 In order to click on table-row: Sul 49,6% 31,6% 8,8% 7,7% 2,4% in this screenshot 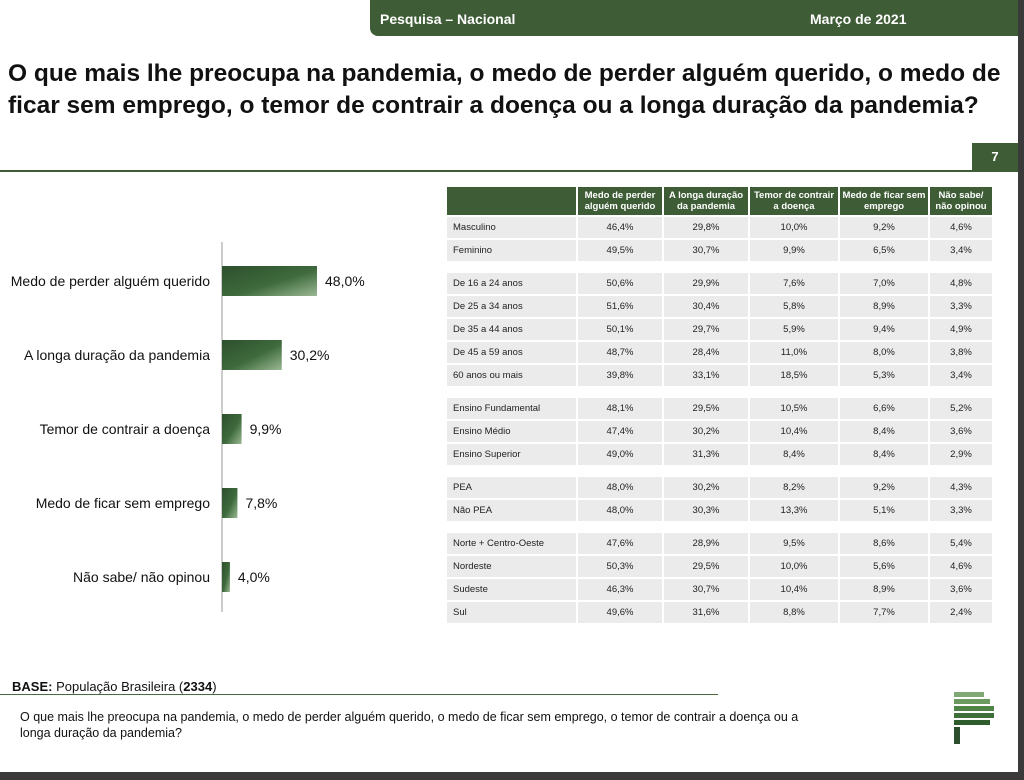, I will do `click(719, 612)`.